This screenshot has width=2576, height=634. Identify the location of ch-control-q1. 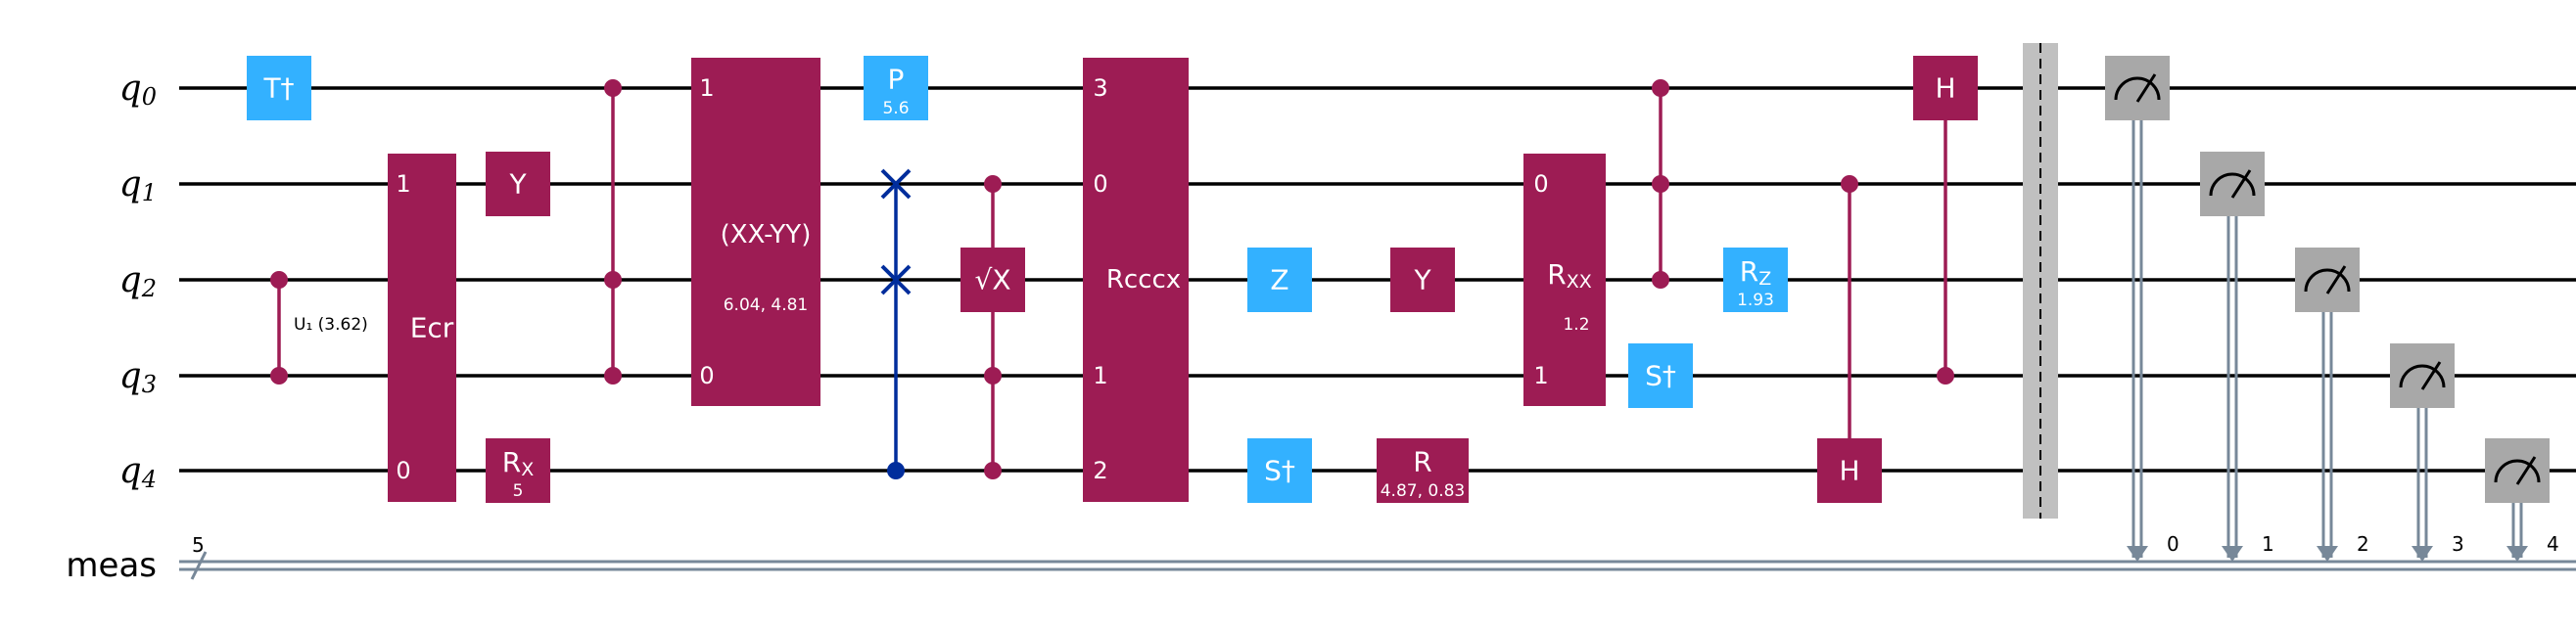
(1849, 184).